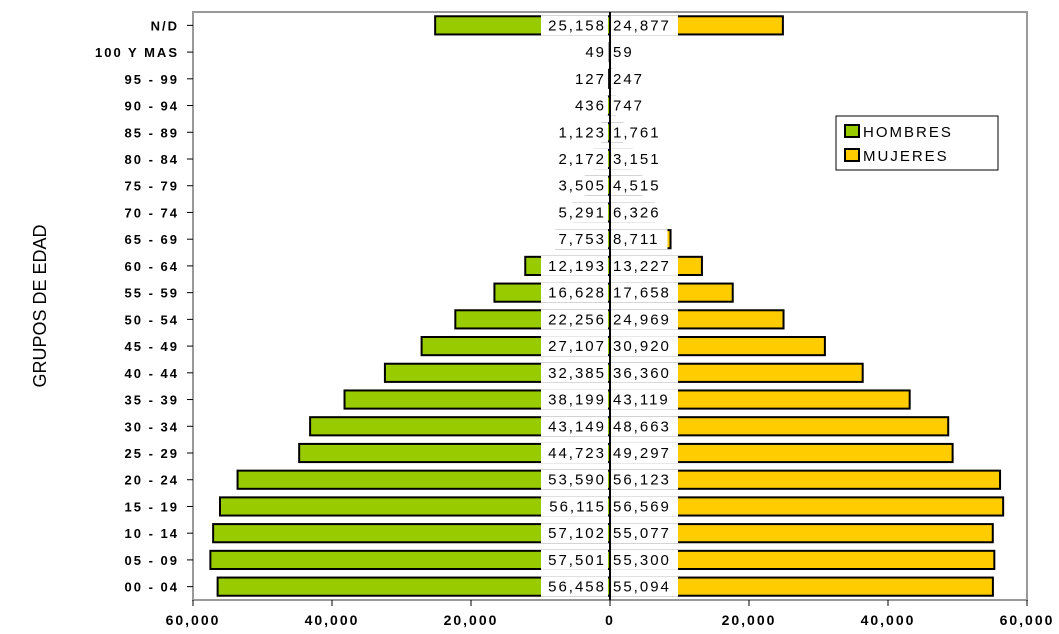 This screenshot has height=634, width=1059. What do you see at coordinates (152, 293) in the screenshot?
I see `category-label-10: 55 - 59` at bounding box center [152, 293].